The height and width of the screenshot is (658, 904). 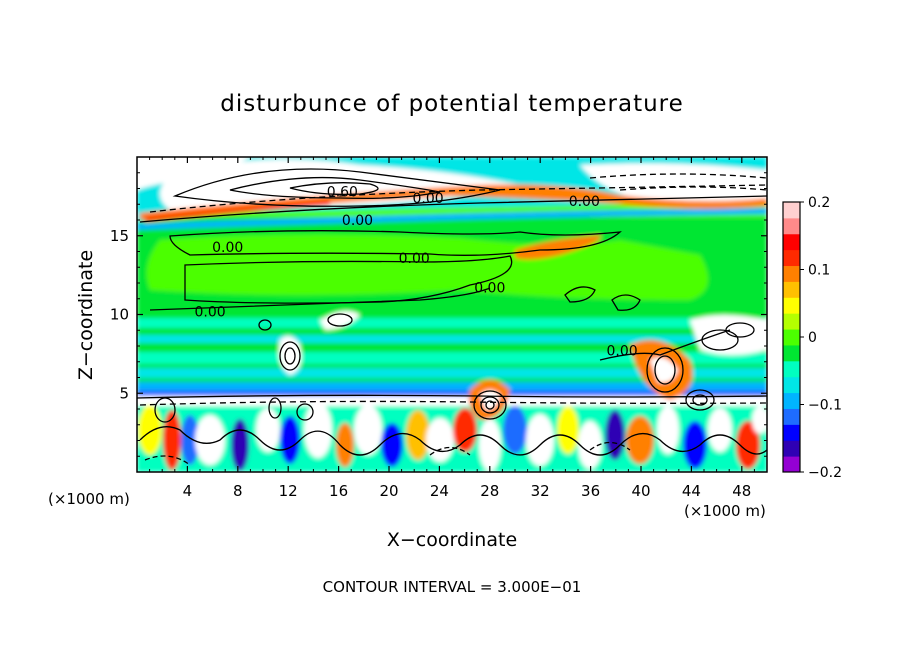 I want to click on colorbar-tick-label: 0, so click(x=812, y=338).